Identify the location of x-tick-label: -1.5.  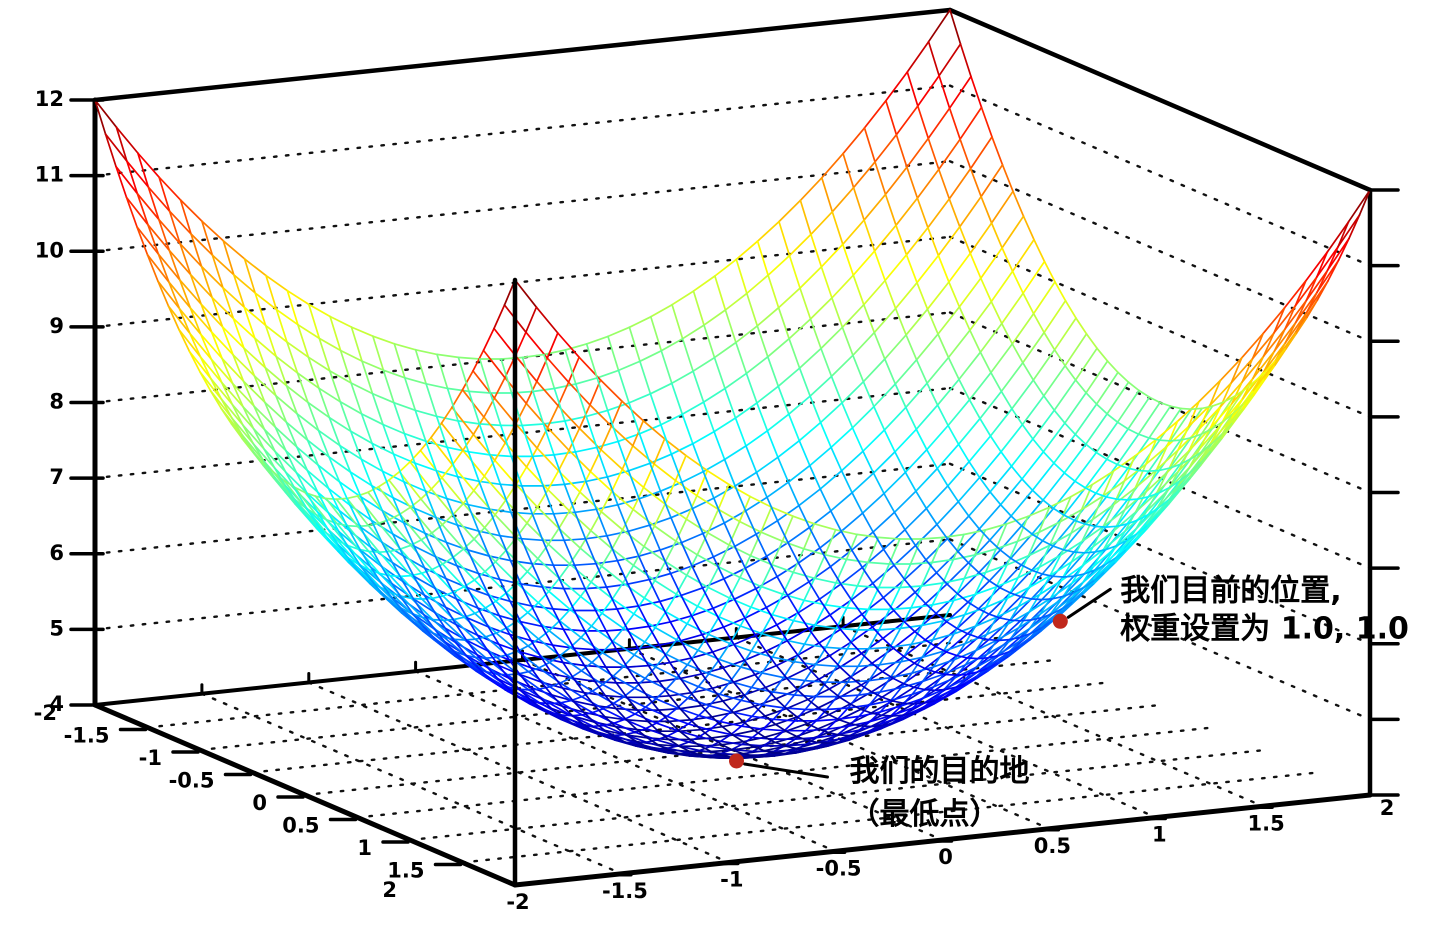
(625, 891).